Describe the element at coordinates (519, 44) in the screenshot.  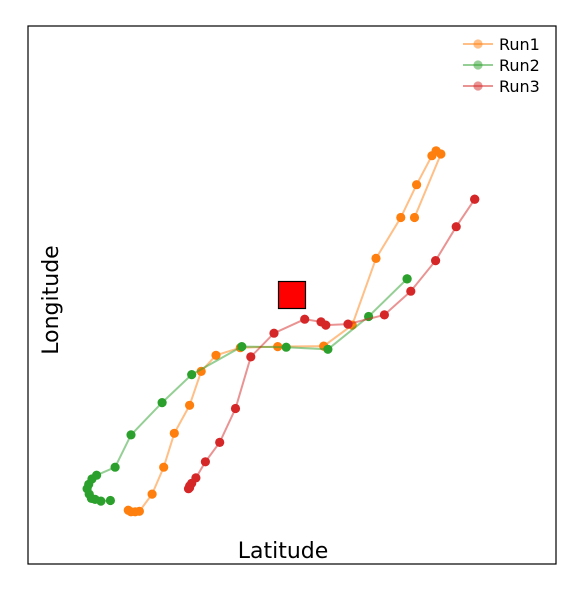
I see `legend-label: Run1` at that location.